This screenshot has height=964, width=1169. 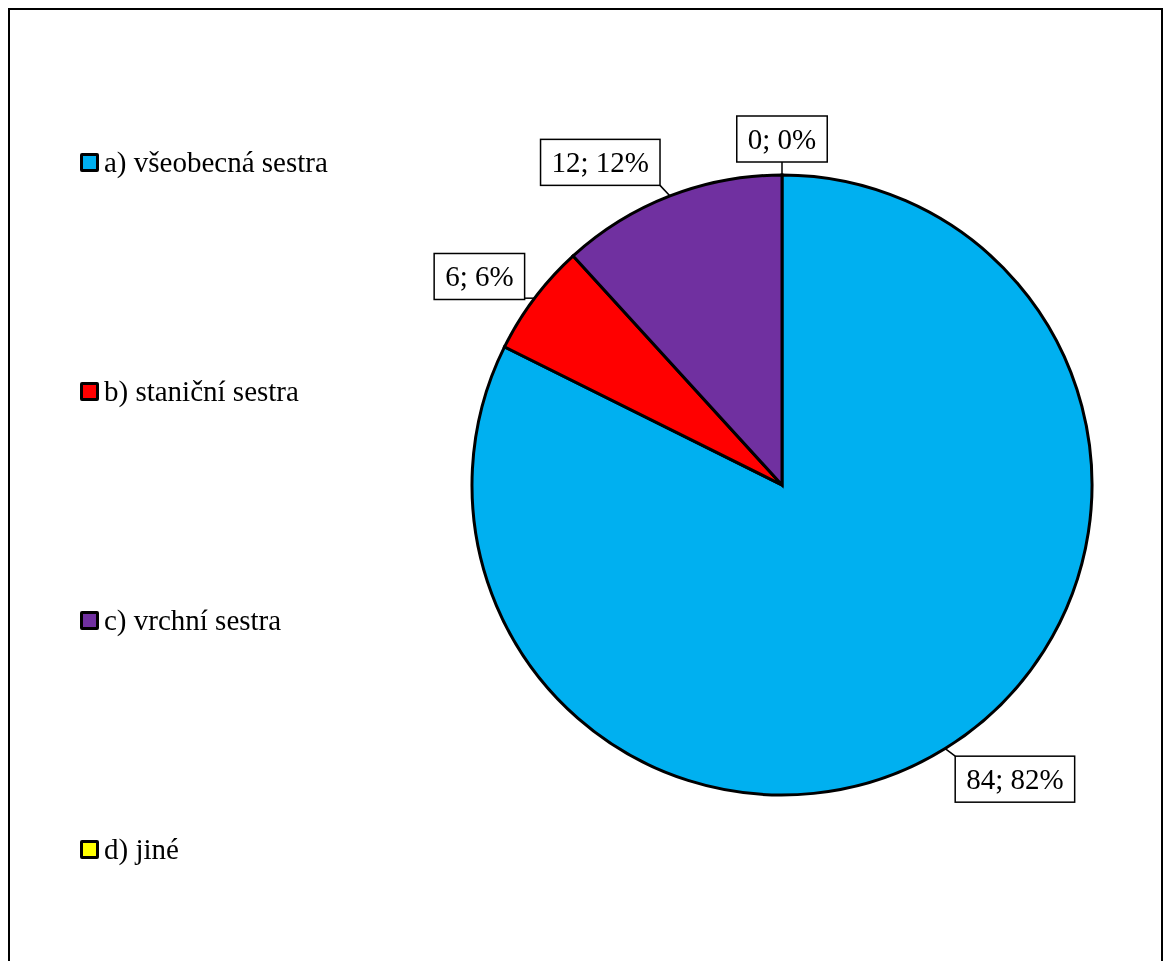 I want to click on data-label: 84; 82%, so click(x=1015, y=779).